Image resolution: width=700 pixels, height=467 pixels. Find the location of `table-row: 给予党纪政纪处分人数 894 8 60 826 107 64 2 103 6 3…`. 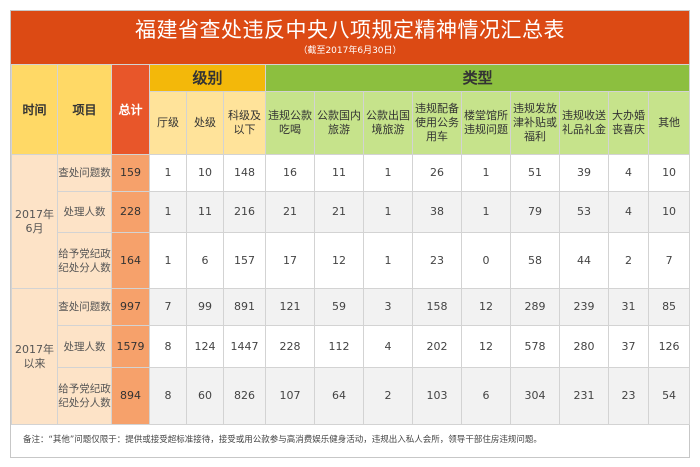

table-row: 给予党纪政纪处分人数 894 8 60 826 107 64 2 103 6 3… is located at coordinates (351, 396).